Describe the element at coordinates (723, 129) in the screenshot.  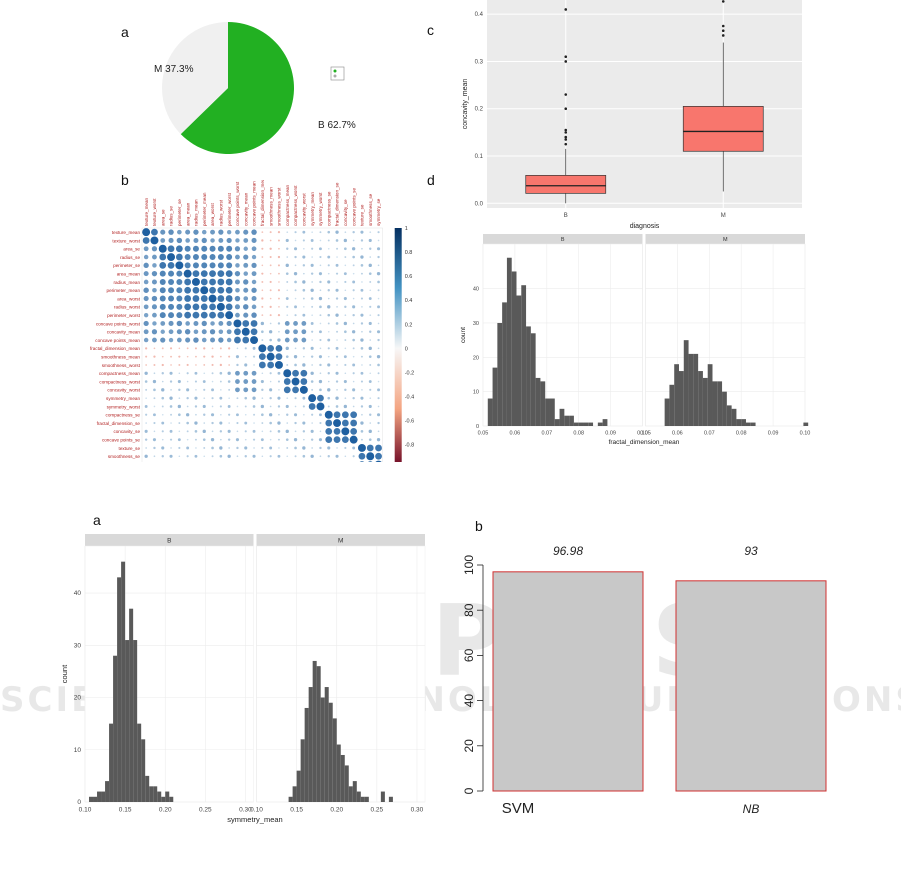
I see `box-iqr` at that location.